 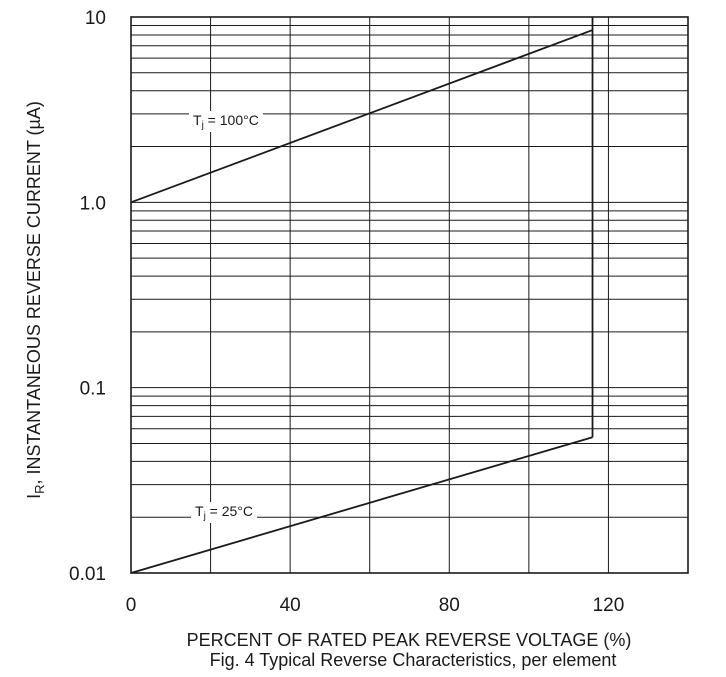 What do you see at coordinates (226, 317) in the screenshot?
I see `annotation-layer: Tj = 100°C Tj = 25°C` at bounding box center [226, 317].